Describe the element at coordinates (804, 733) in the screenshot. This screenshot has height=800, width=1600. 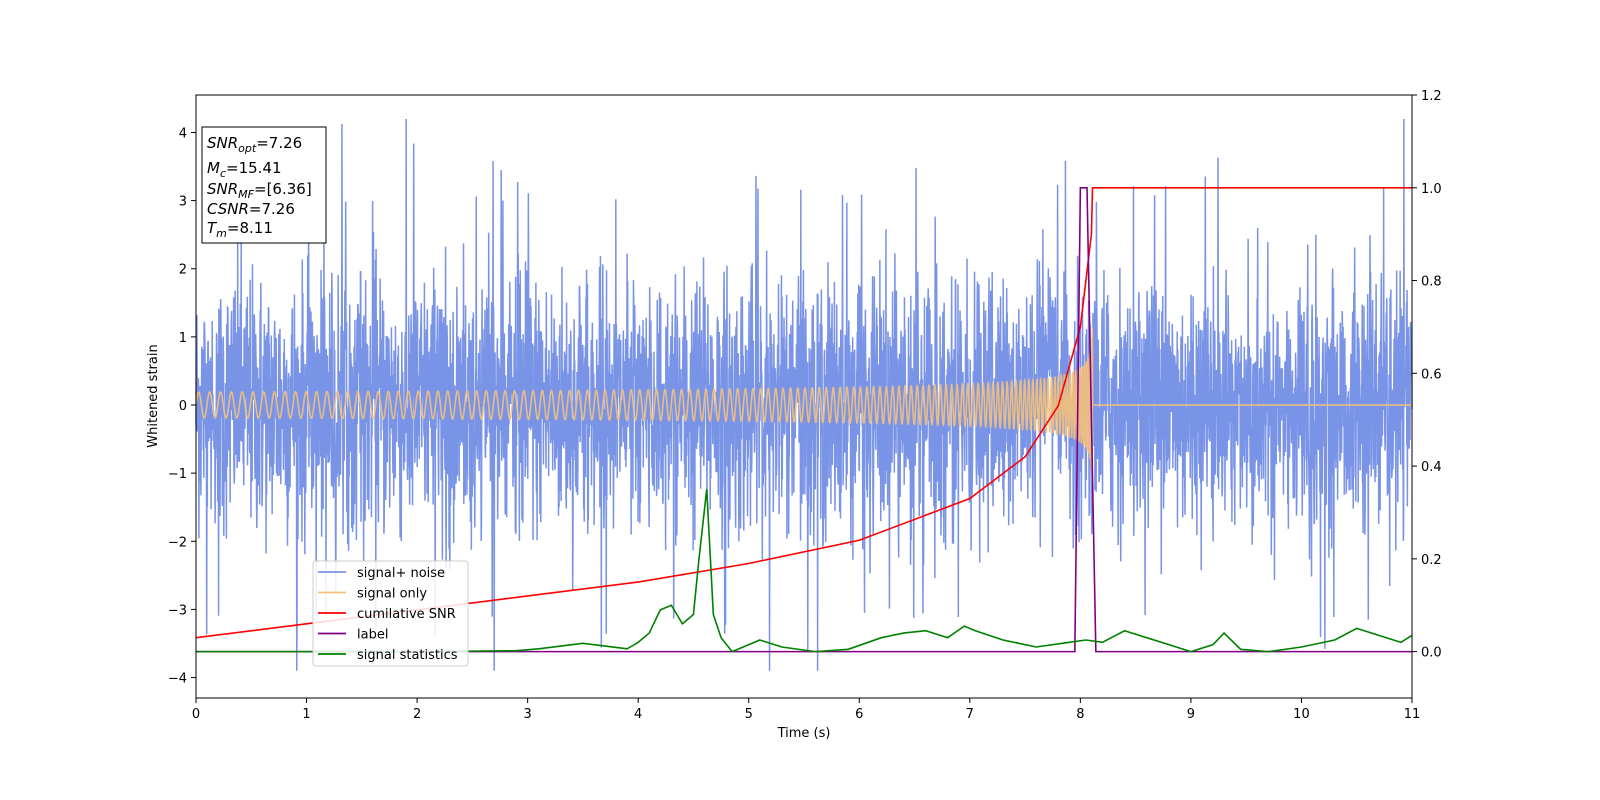
I see `x-axis-label: Time (s)` at that location.